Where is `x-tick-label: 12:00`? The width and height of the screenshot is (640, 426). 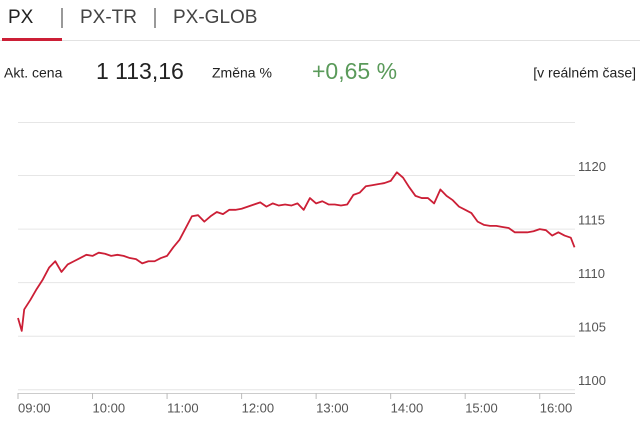
x-tick-label: 12:00 is located at coordinates (258, 407).